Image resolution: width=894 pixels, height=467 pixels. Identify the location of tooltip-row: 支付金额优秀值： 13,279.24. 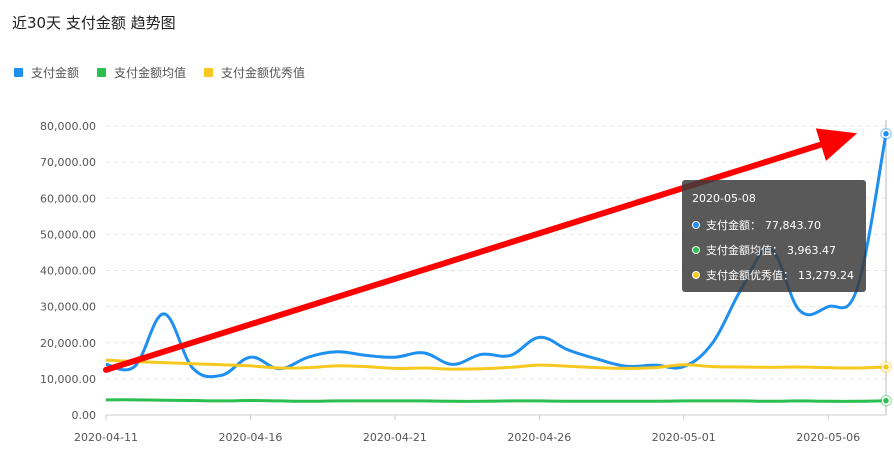
(774, 275).